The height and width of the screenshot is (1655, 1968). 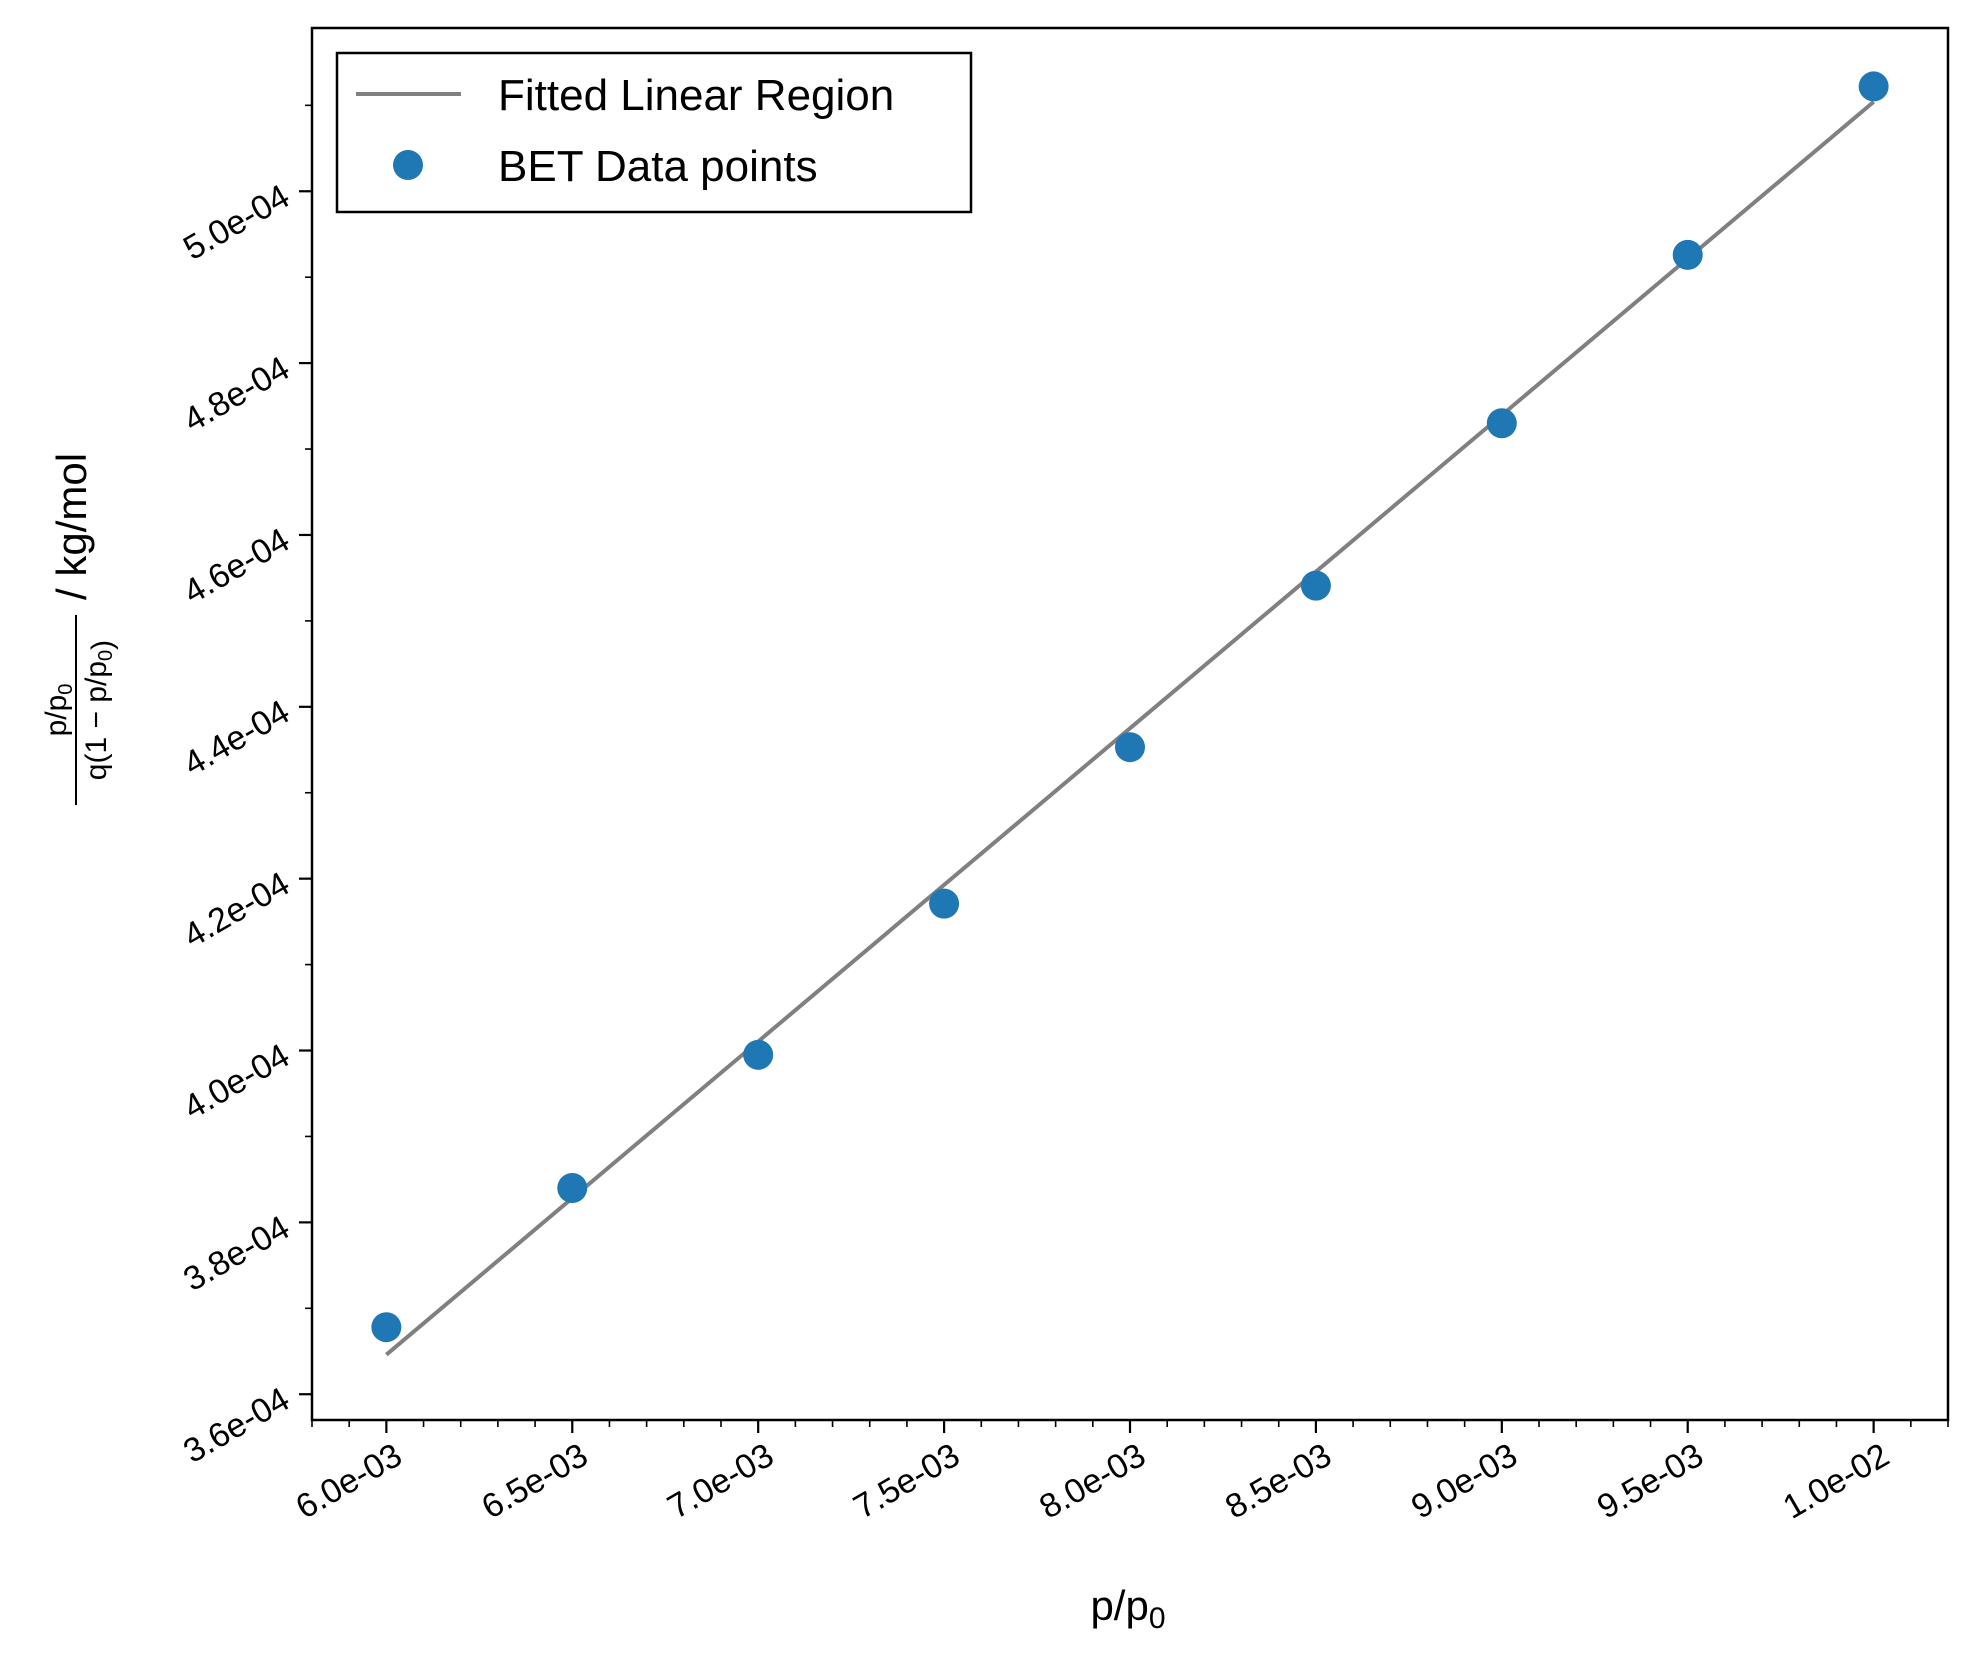 I want to click on x-tick-label: 1.0e-02, so click(x=1836, y=1481).